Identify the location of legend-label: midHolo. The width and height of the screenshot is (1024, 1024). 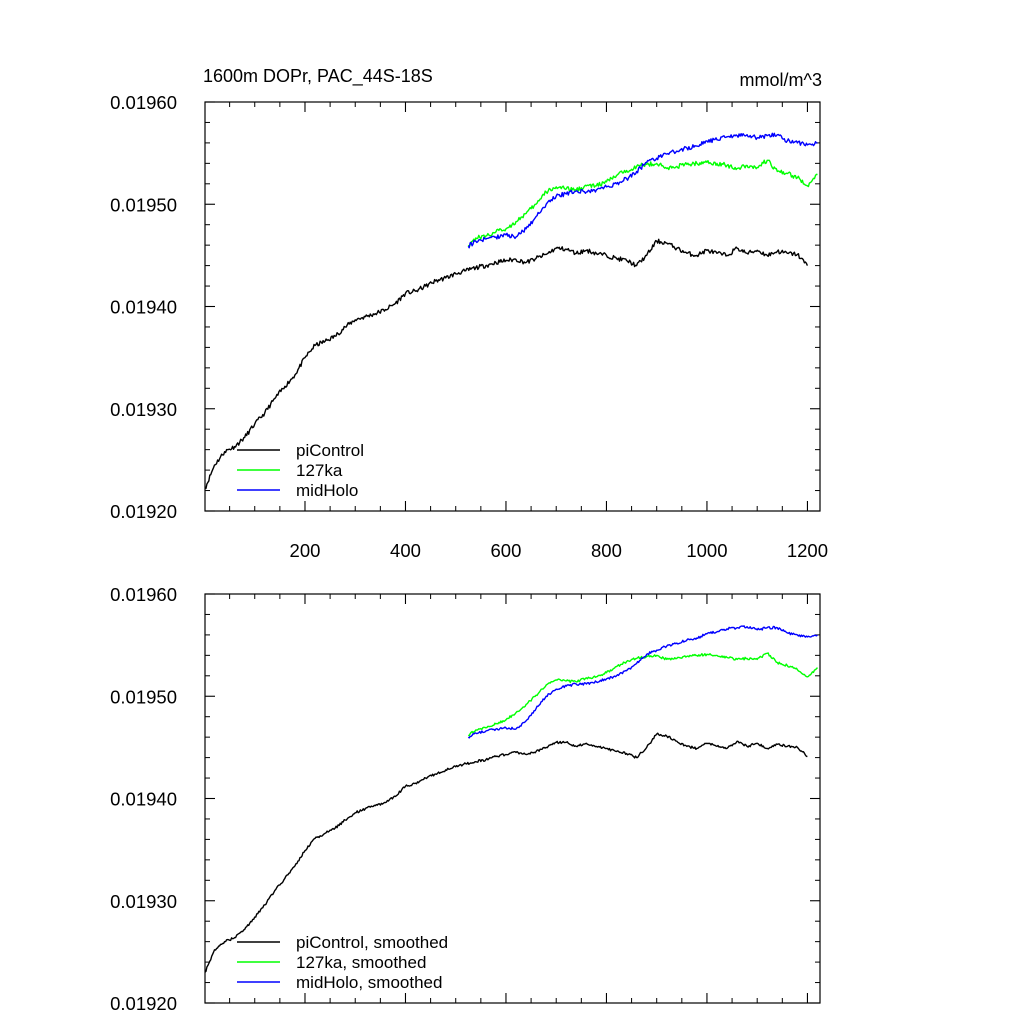
(327, 490).